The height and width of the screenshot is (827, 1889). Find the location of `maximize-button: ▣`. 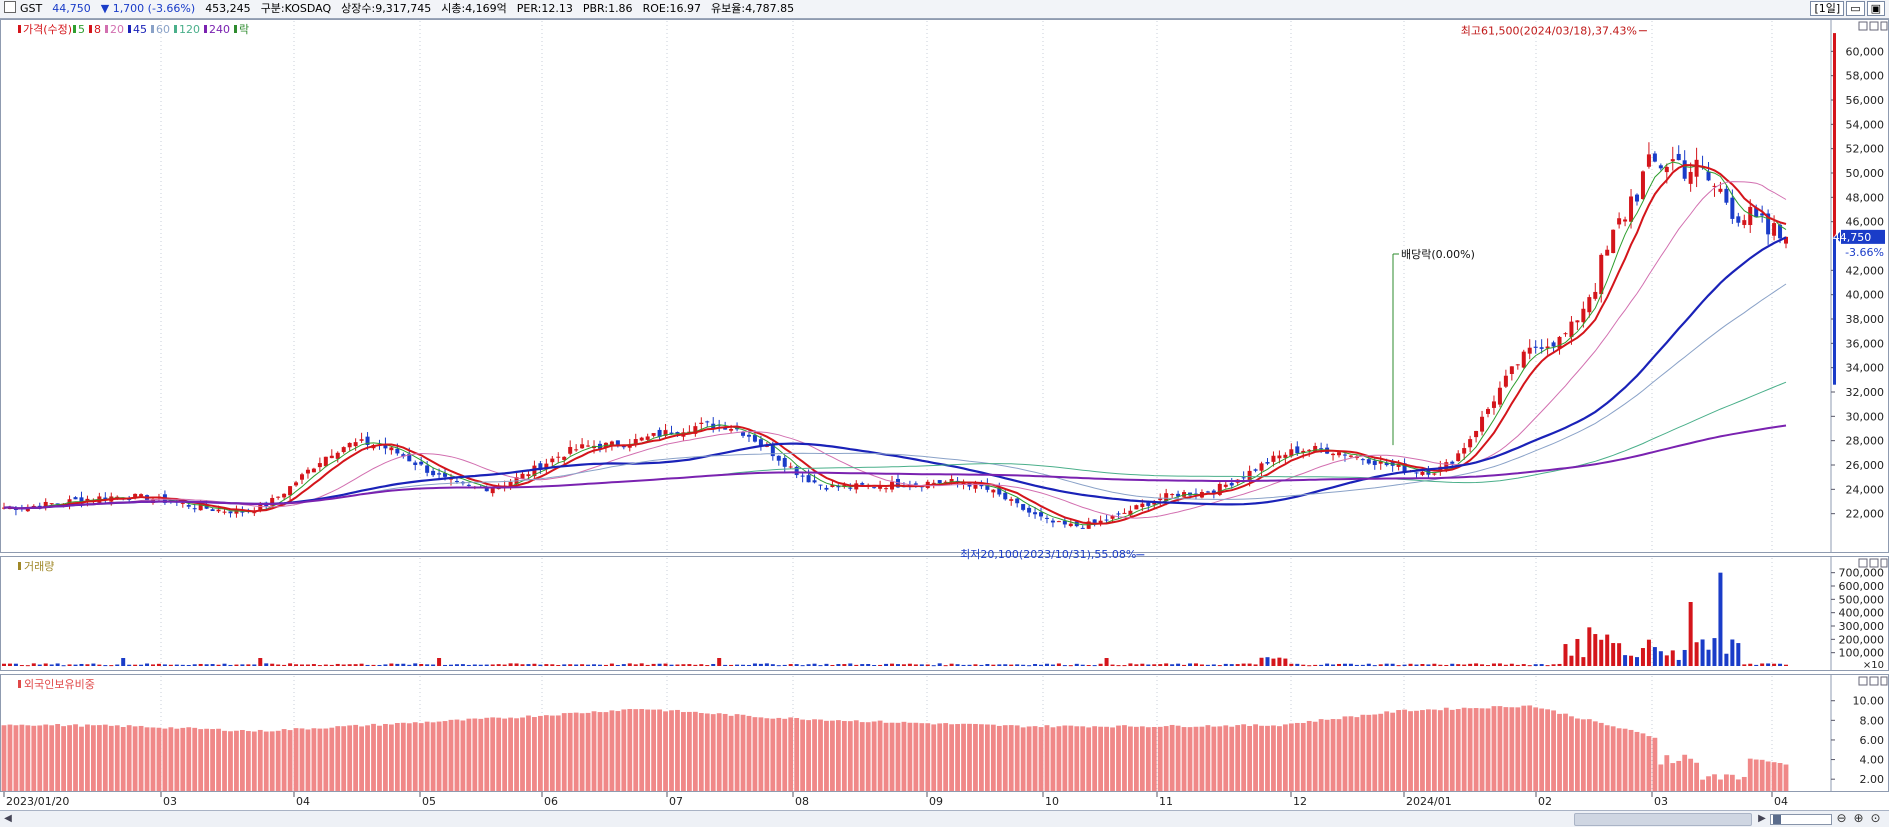

maximize-button: ▣ is located at coordinates (1875, 8).